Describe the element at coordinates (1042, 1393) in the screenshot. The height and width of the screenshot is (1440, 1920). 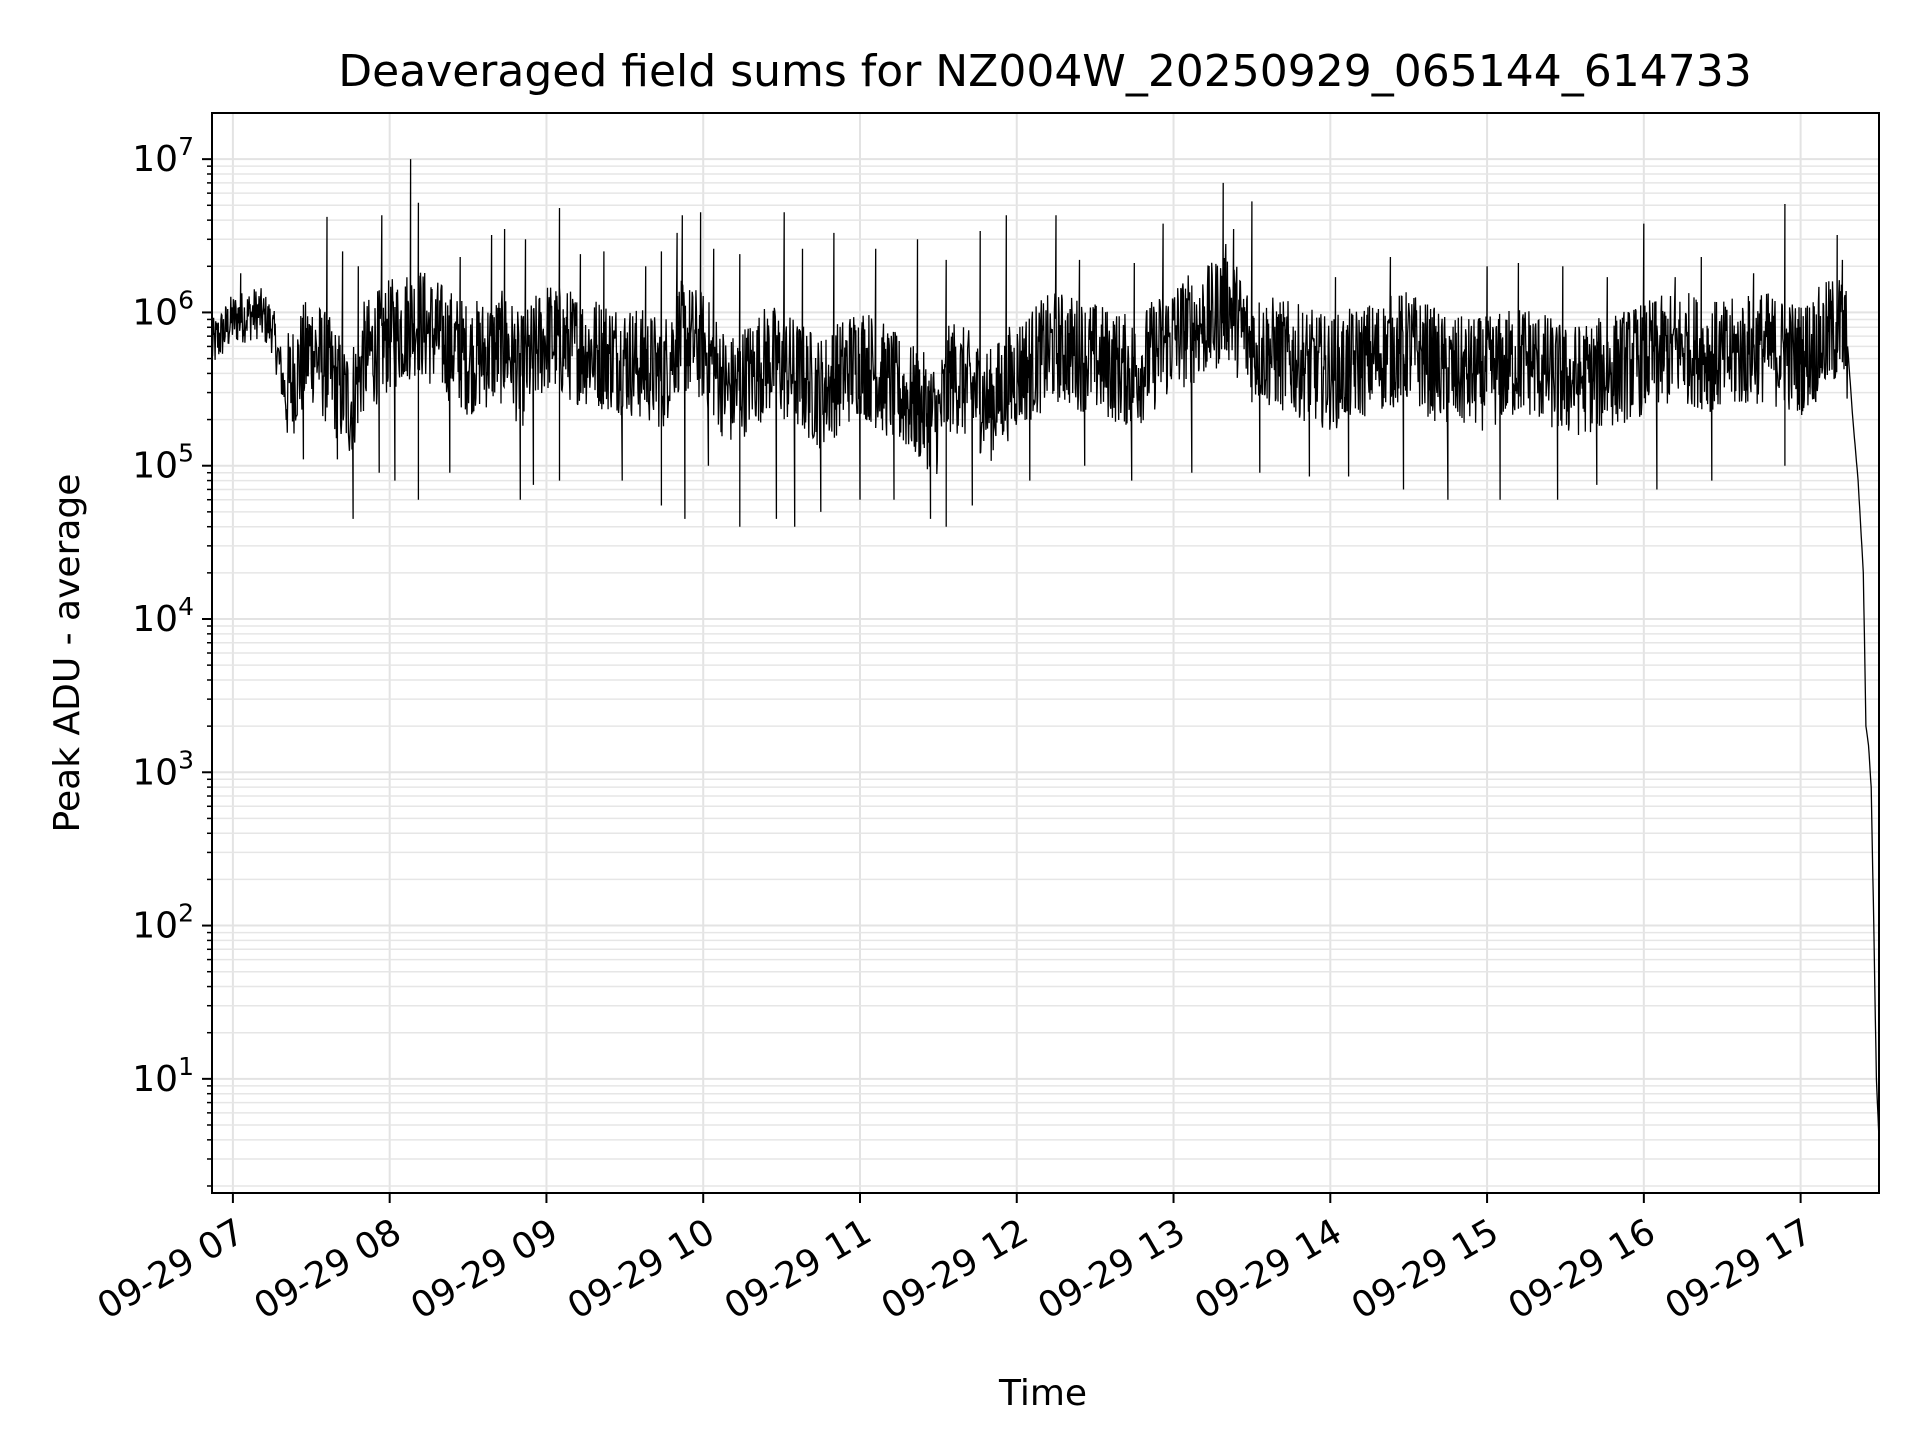
I see `x-axis-label: Time` at that location.